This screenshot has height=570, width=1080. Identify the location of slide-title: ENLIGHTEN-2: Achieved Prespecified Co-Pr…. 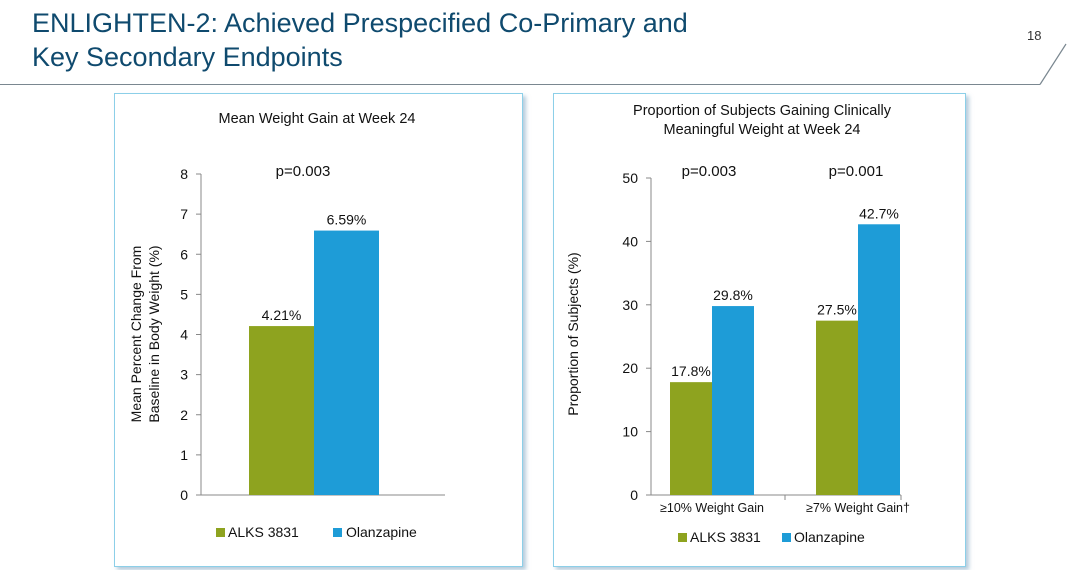
(482, 40).